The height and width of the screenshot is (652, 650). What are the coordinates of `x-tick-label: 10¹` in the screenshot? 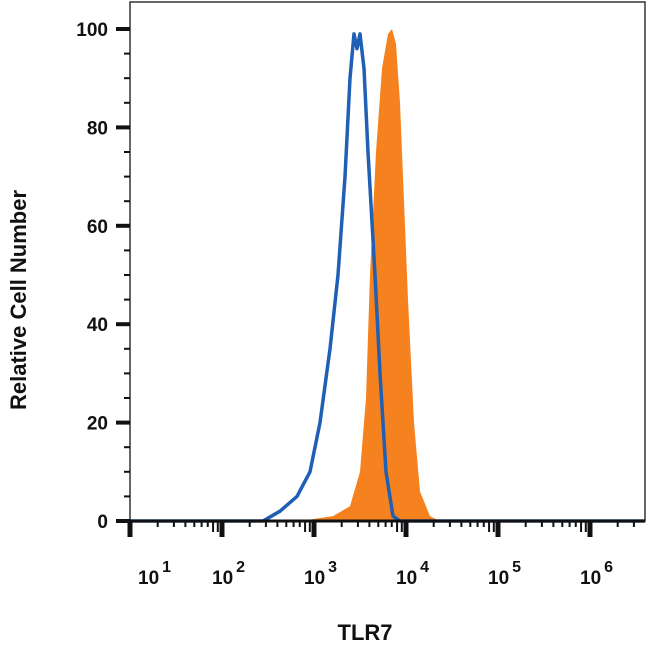 It's located at (154, 574).